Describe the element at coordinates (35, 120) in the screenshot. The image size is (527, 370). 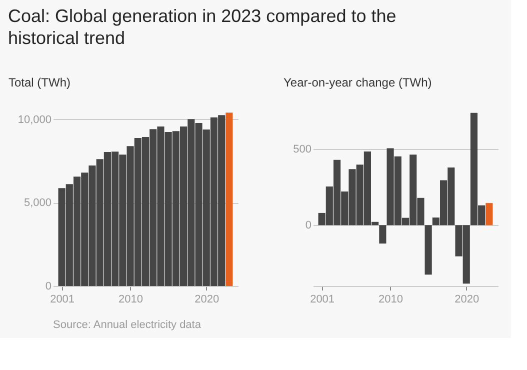
I see `y-tick-label: 10,000` at that location.